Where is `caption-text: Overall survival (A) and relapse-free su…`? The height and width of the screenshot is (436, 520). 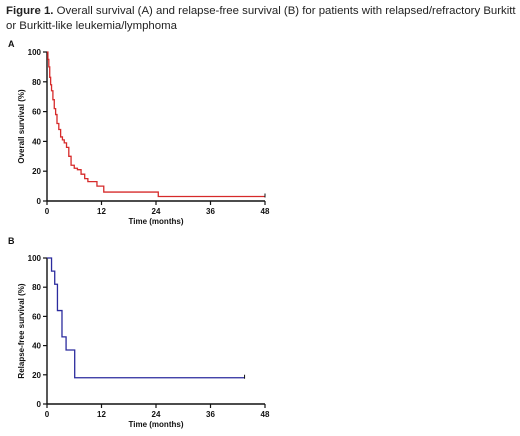 caption-text: Overall survival (A) and relapse-free su… is located at coordinates (261, 18).